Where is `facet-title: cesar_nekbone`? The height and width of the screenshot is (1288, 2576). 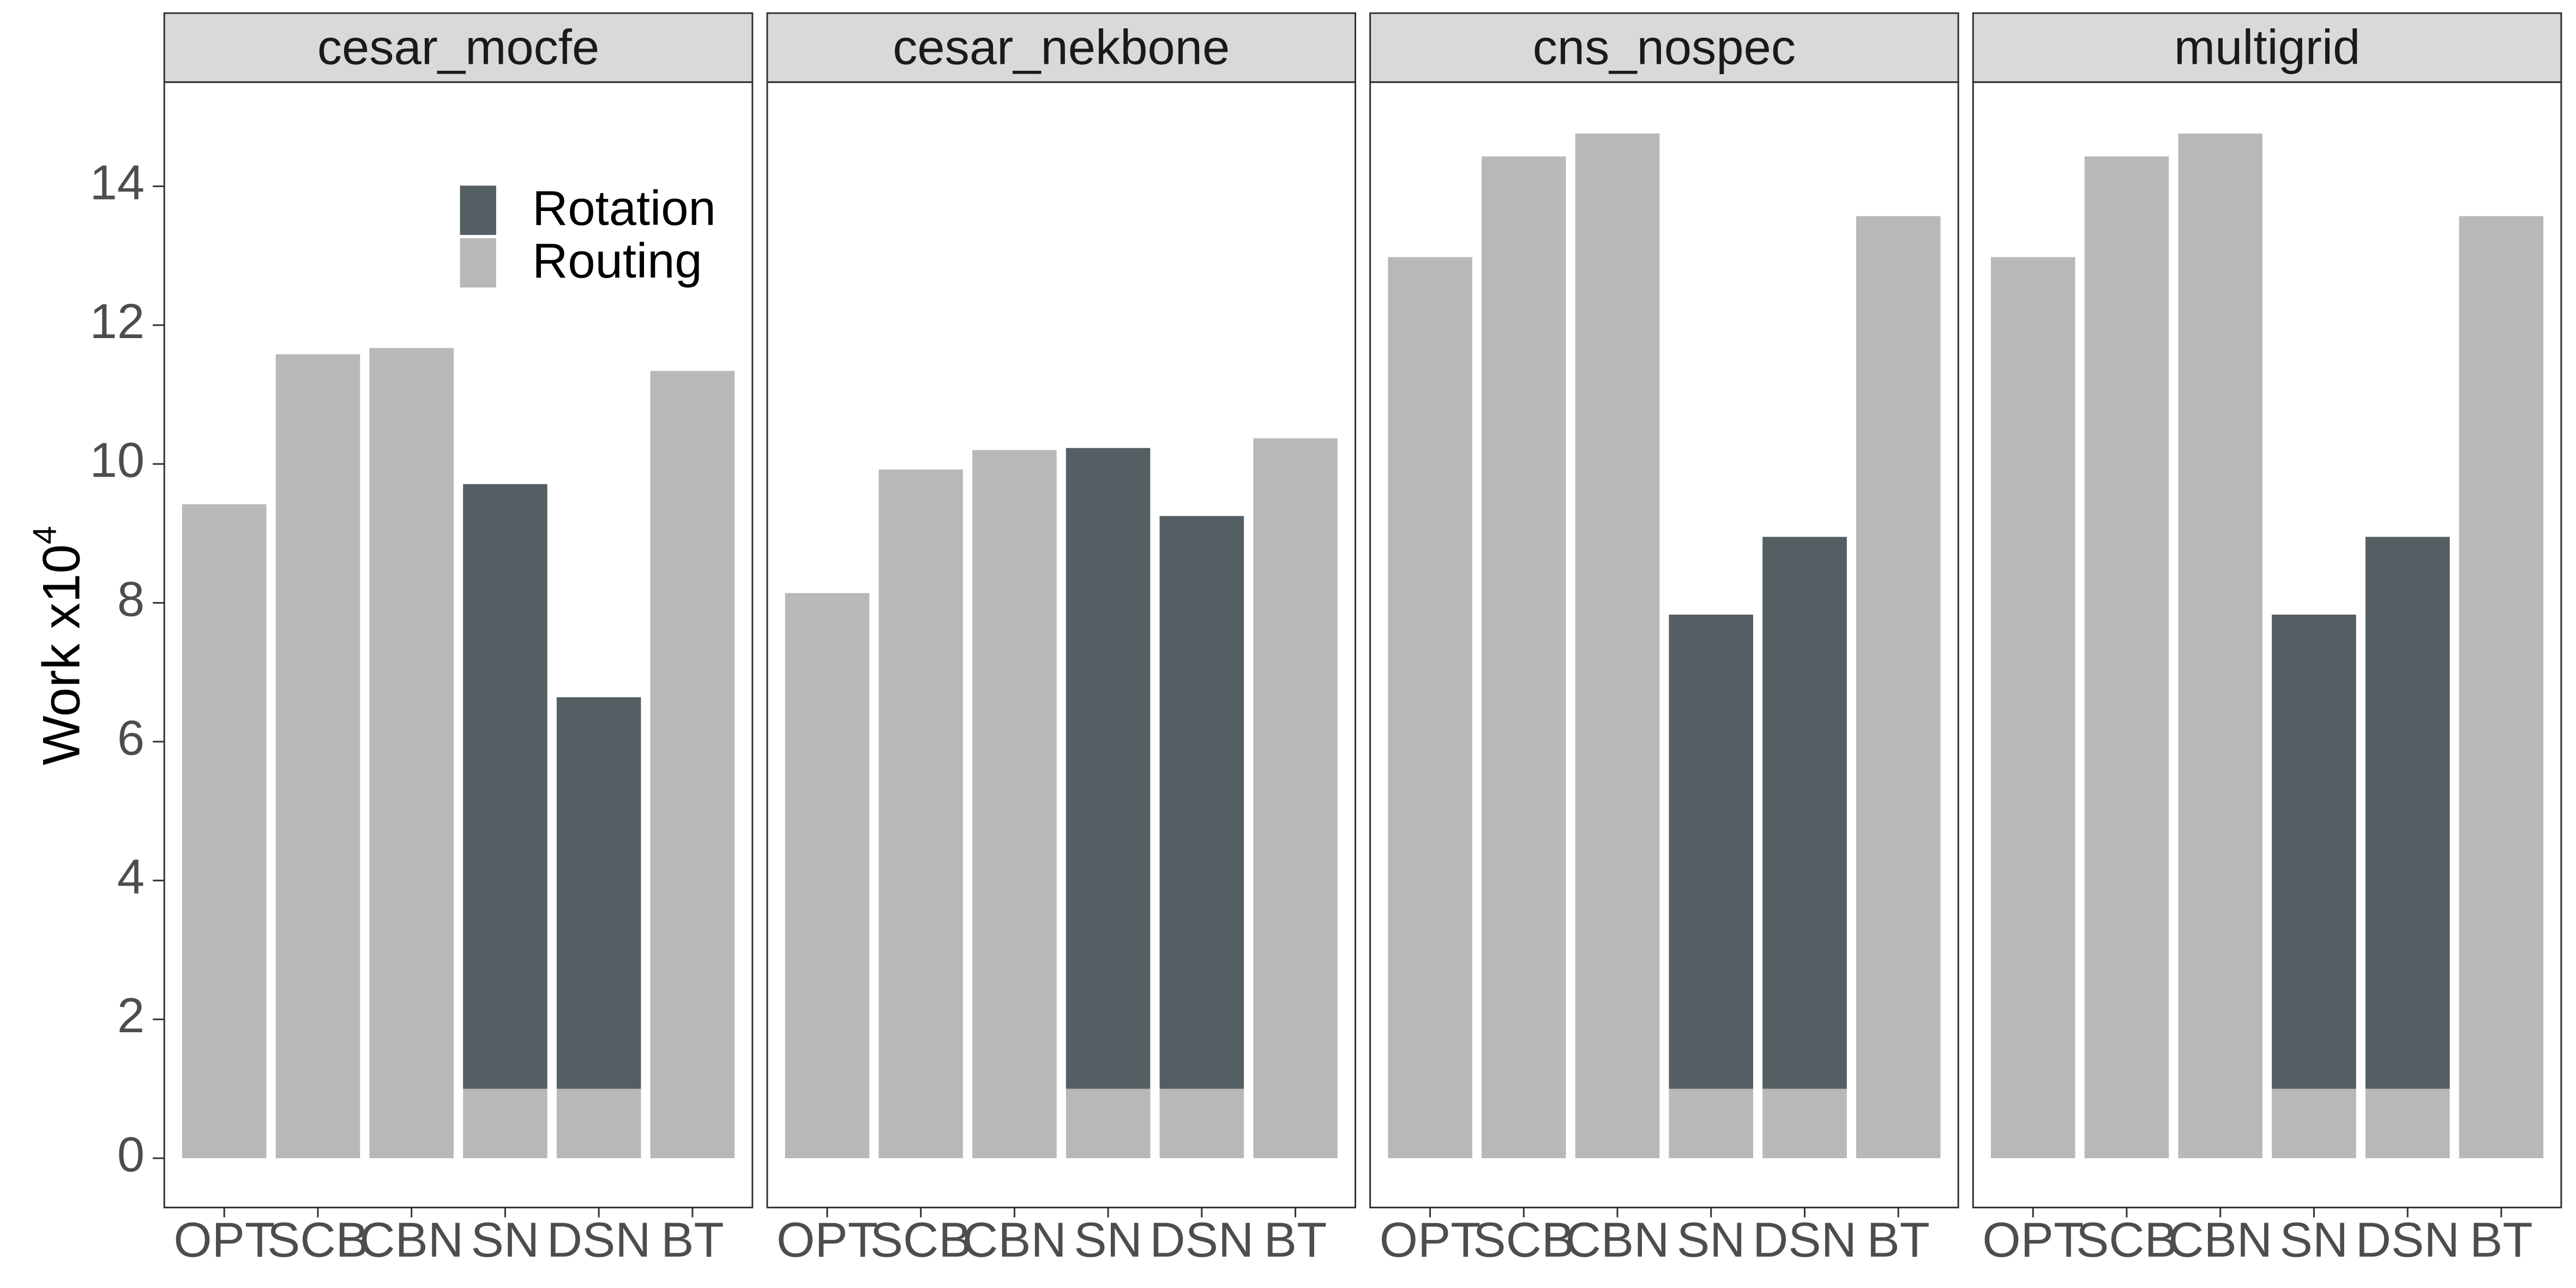 facet-title: cesar_nekbone is located at coordinates (1061, 47).